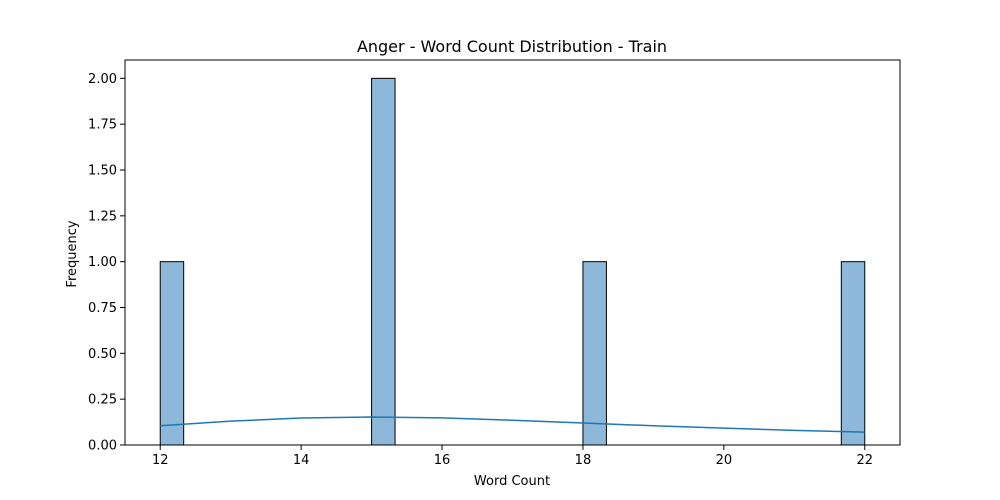 Image resolution: width=1000 pixels, height=500 pixels. What do you see at coordinates (102, 216) in the screenshot?
I see `y-tick-label: 1.25` at bounding box center [102, 216].